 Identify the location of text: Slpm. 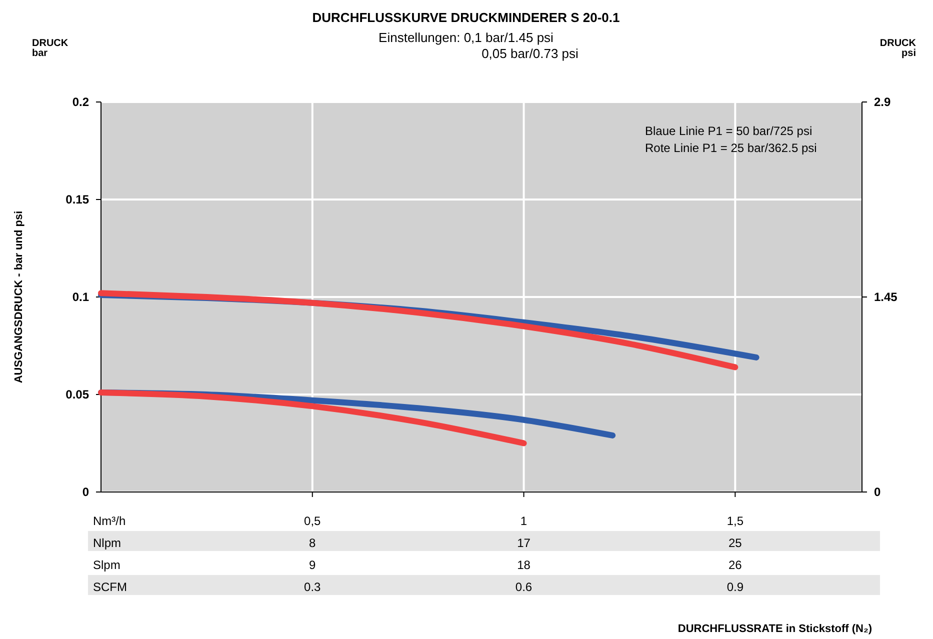
(106, 565).